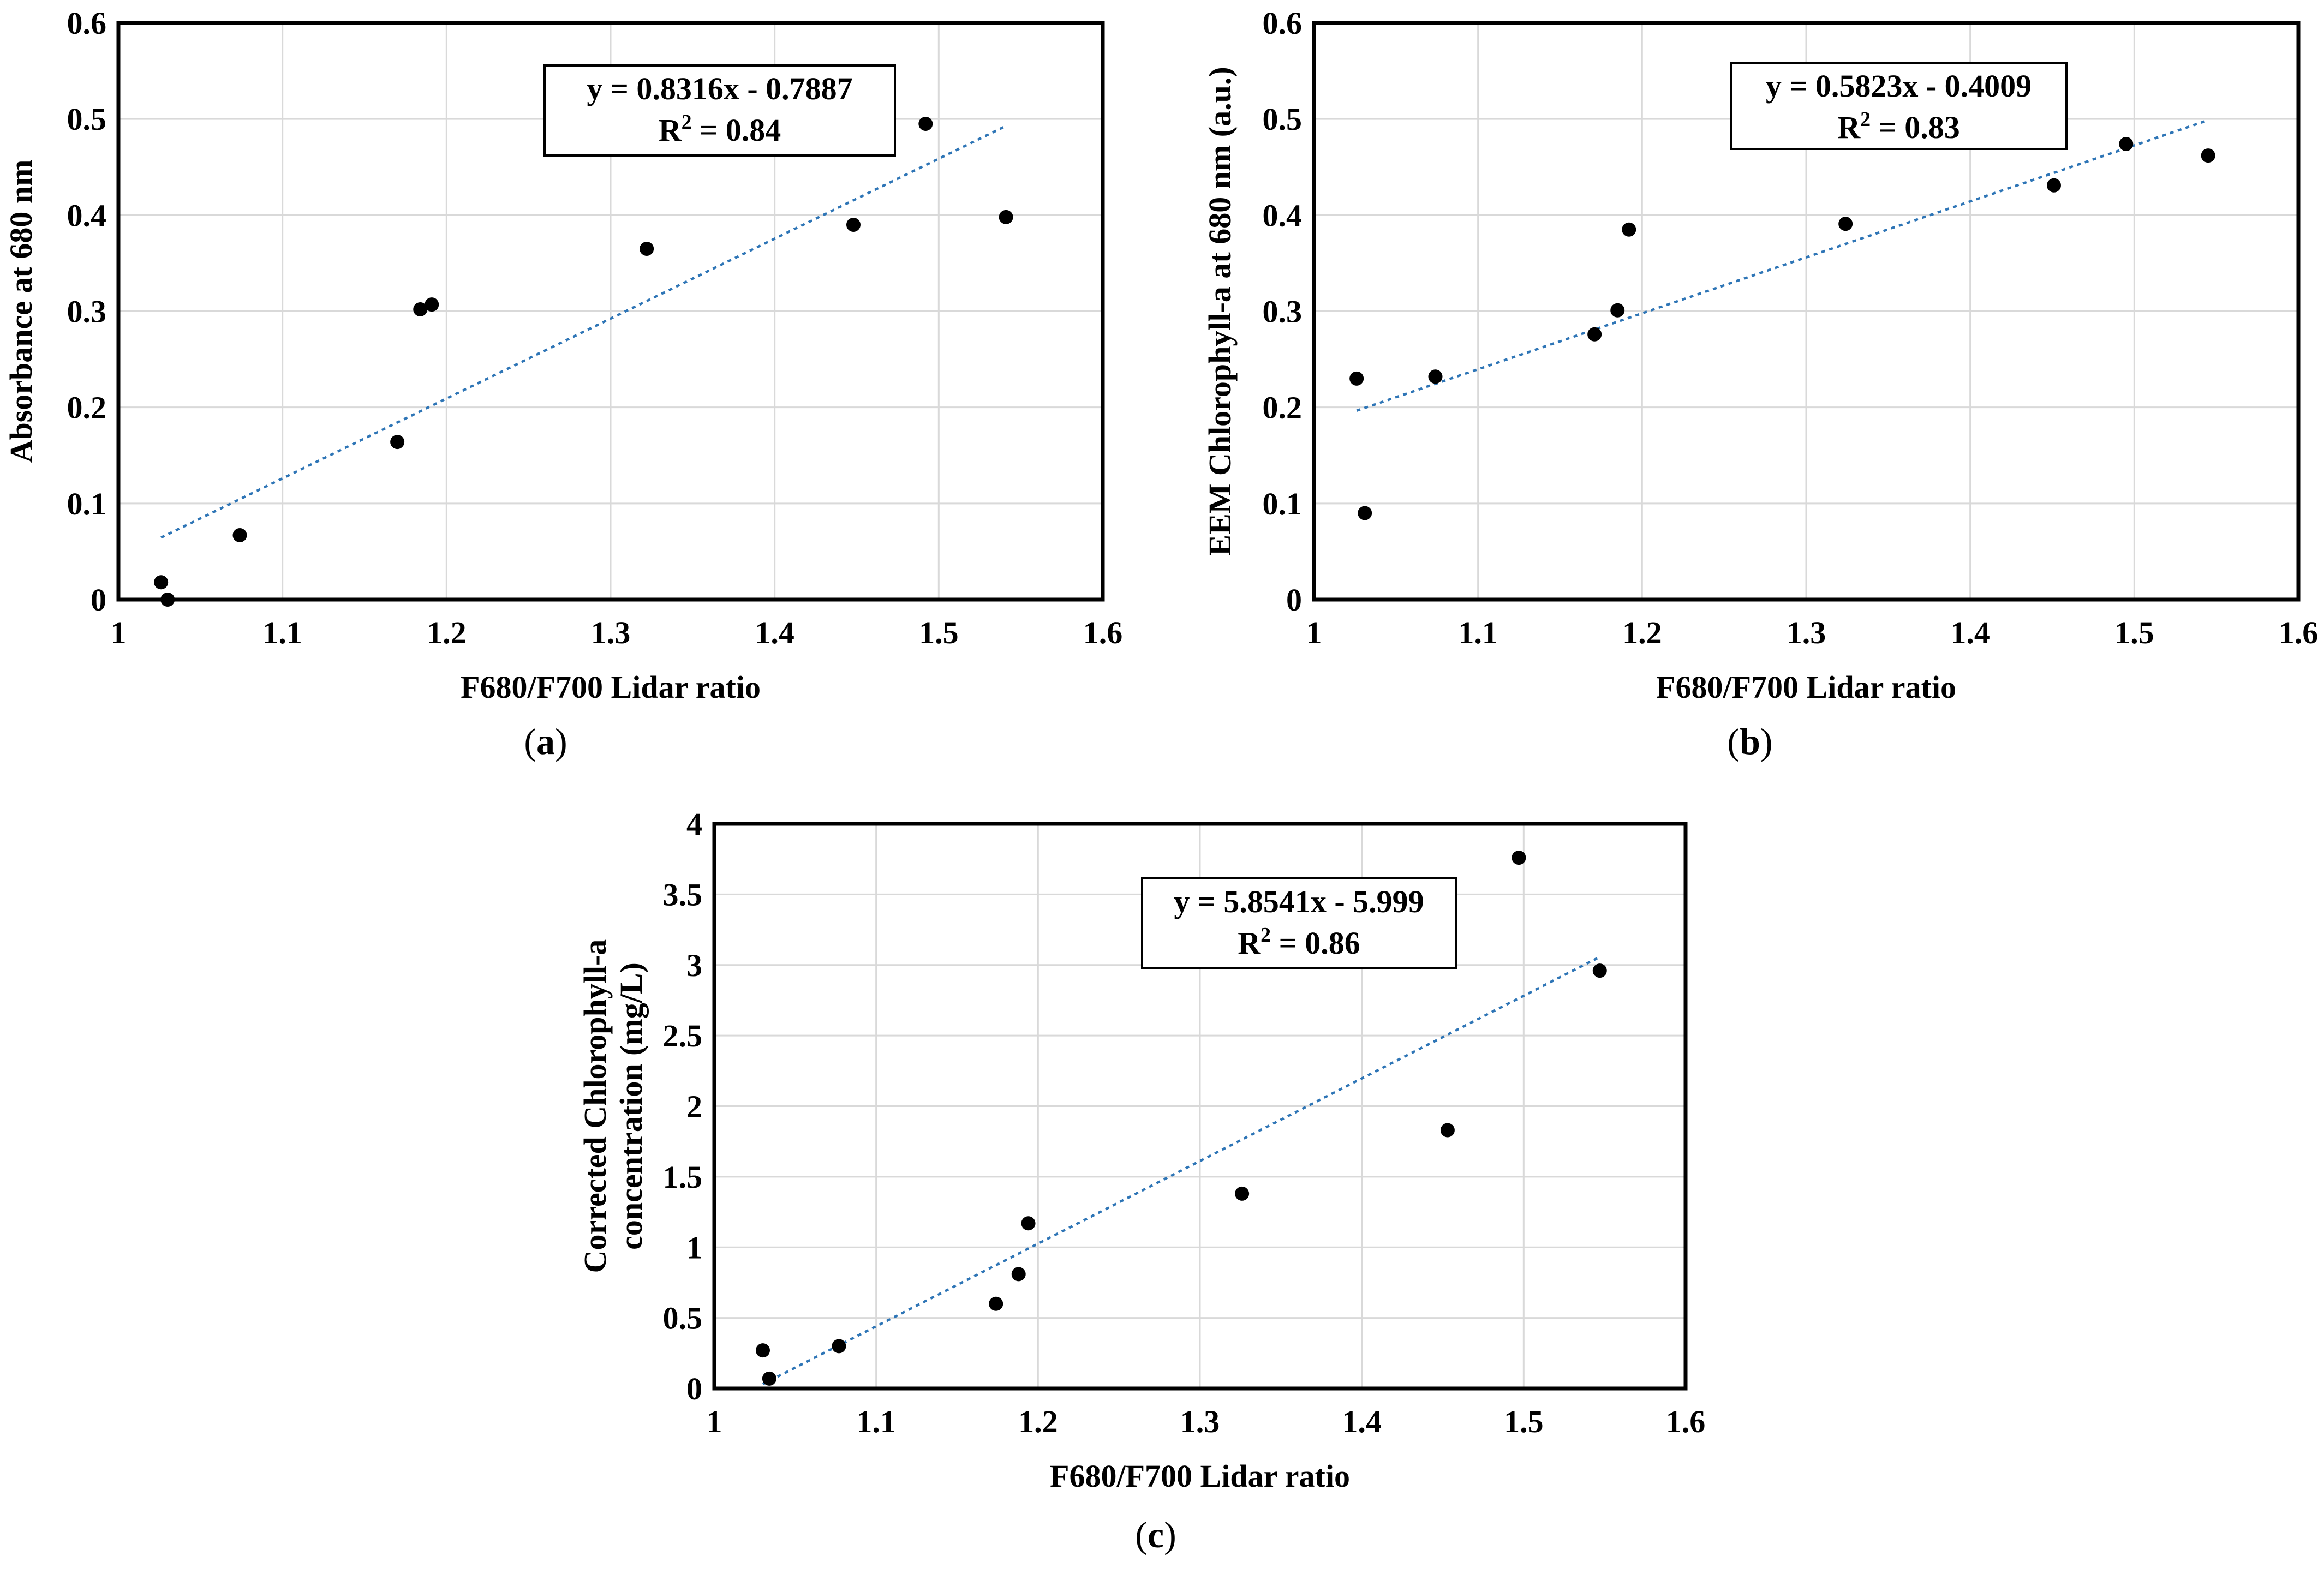 The height and width of the screenshot is (1574, 2324). What do you see at coordinates (683, 894) in the screenshot?
I see `y-tick-label: 3.5` at bounding box center [683, 894].